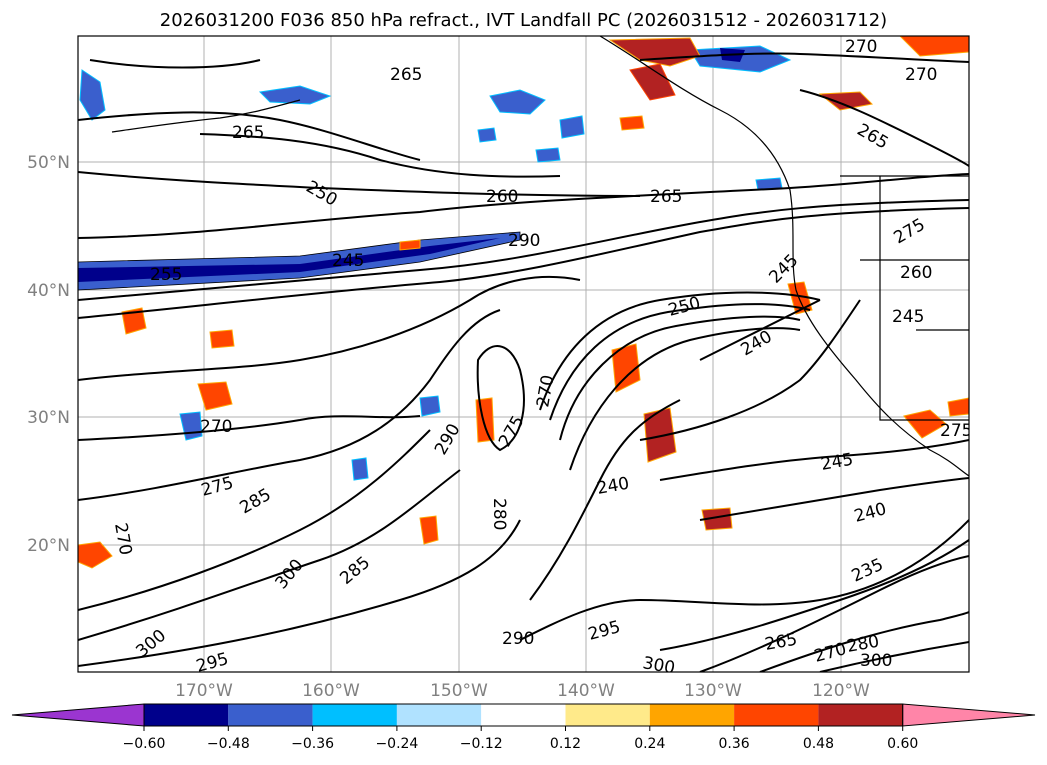 The height and width of the screenshot is (765, 1047). What do you see at coordinates (969, 715) in the screenshot?
I see `colorbar-extend-max` at bounding box center [969, 715].